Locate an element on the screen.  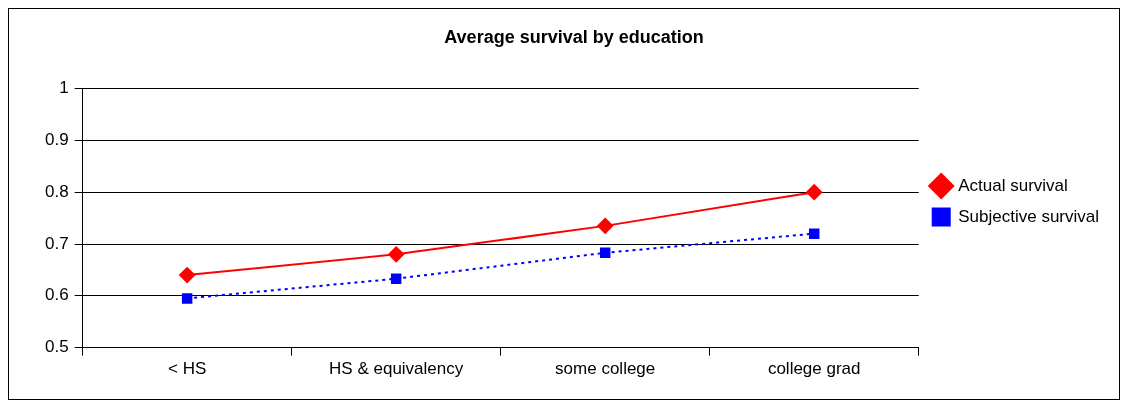
legend-label: Actual survival is located at coordinates (1013, 185).